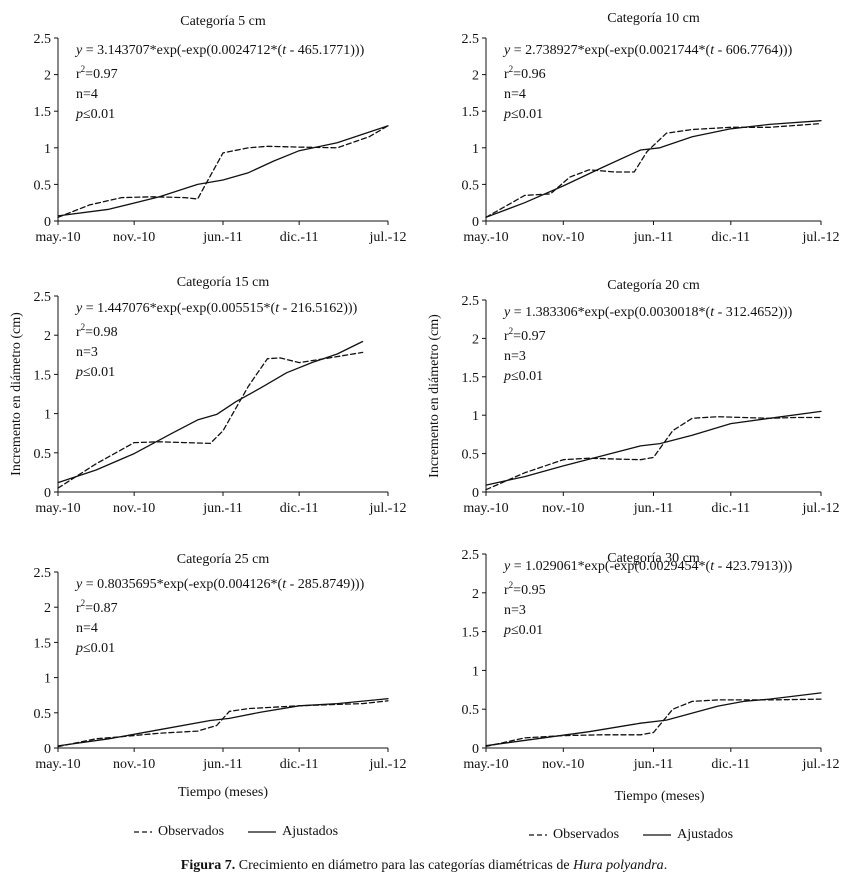 This screenshot has height=887, width=848. Describe the element at coordinates (101, 608) in the screenshot. I see `r2-value: =0.87` at that location.